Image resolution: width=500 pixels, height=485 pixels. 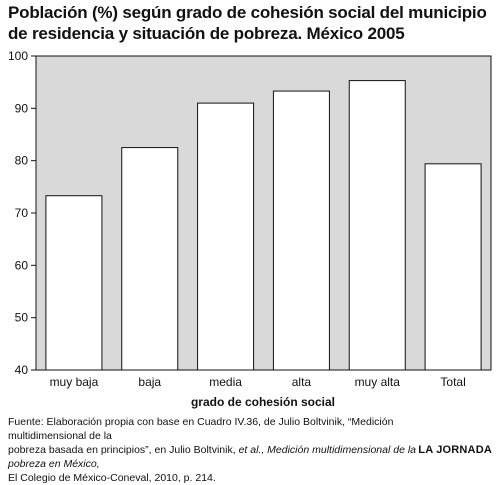 I want to click on source-line-2-italic-1: et al.,, so click(x=251, y=450).